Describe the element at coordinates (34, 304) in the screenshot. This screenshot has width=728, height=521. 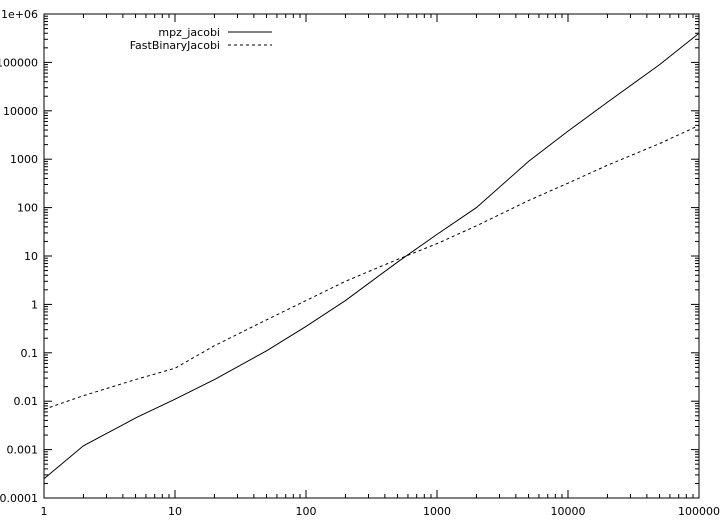
I see `y-tick-label: 1` at that location.